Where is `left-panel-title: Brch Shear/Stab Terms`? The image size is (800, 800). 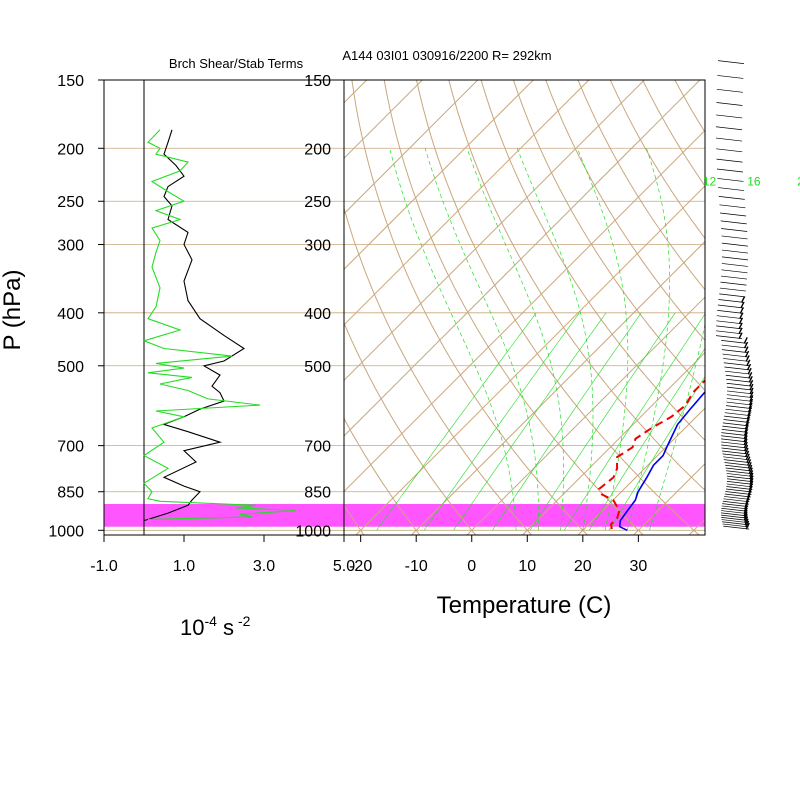 left-panel-title: Brch Shear/Stab Terms is located at coordinates (236, 63).